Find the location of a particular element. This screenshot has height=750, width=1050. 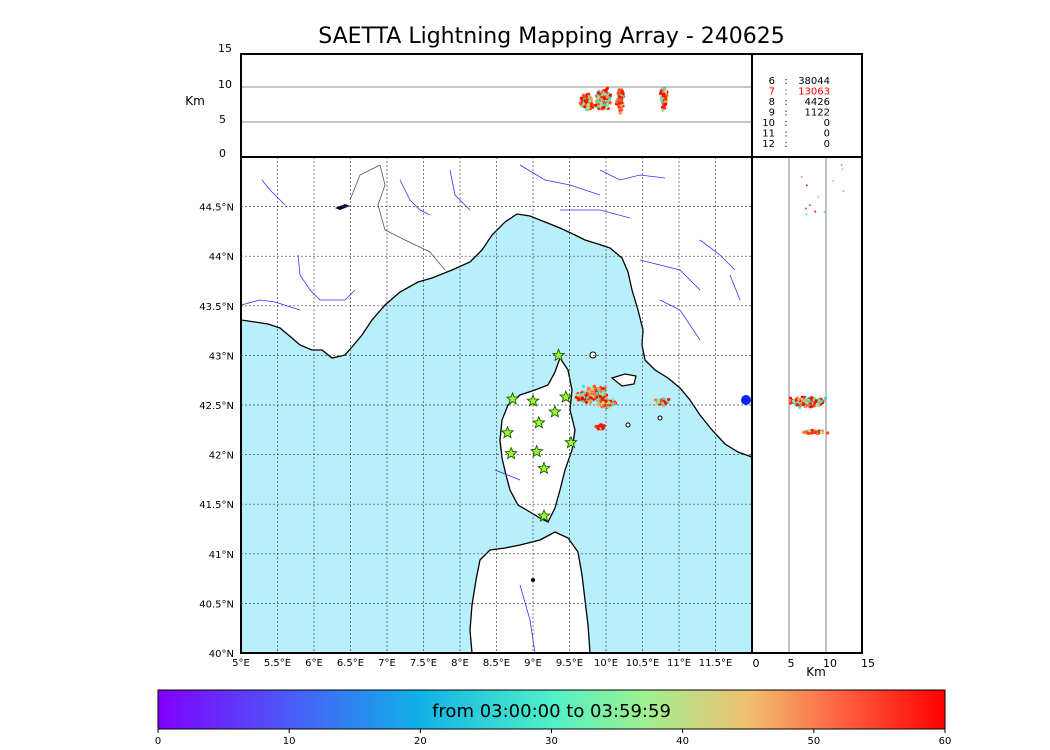

count-row-value: 1122 is located at coordinates (817, 113).